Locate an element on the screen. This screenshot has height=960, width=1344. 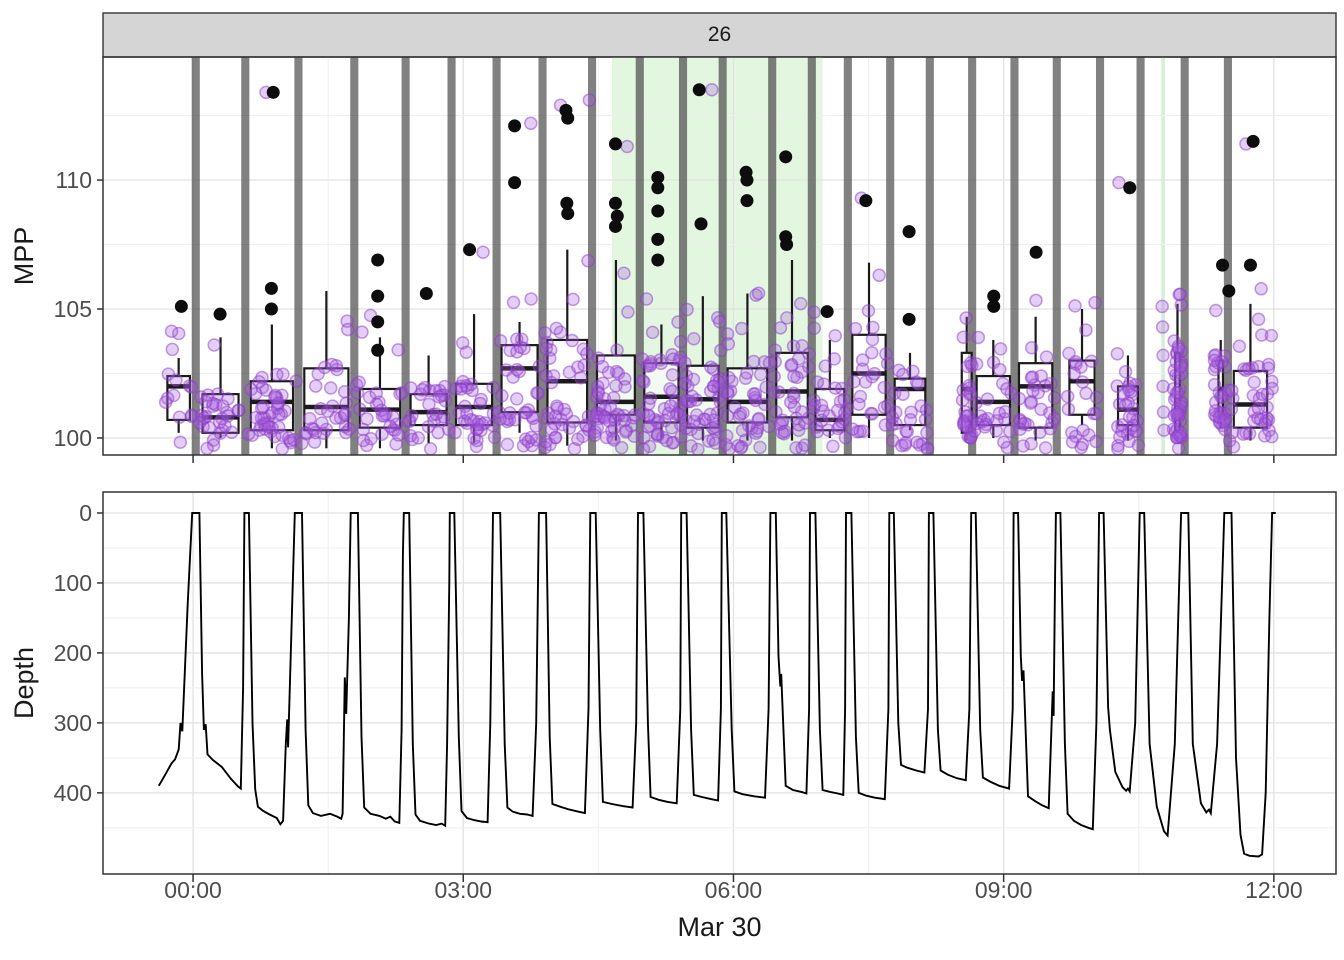
y-axis-tick-label: 0 is located at coordinates (85, 513).